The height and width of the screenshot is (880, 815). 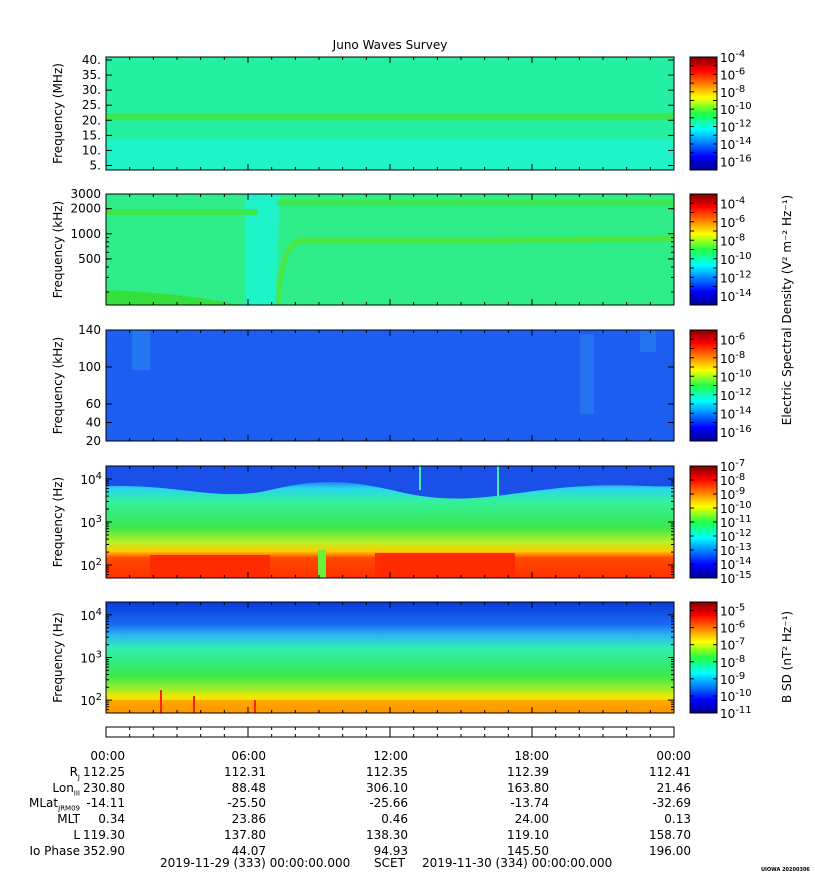 What do you see at coordinates (91, 60) in the screenshot?
I see `y-tick-label: 40.` at bounding box center [91, 60].